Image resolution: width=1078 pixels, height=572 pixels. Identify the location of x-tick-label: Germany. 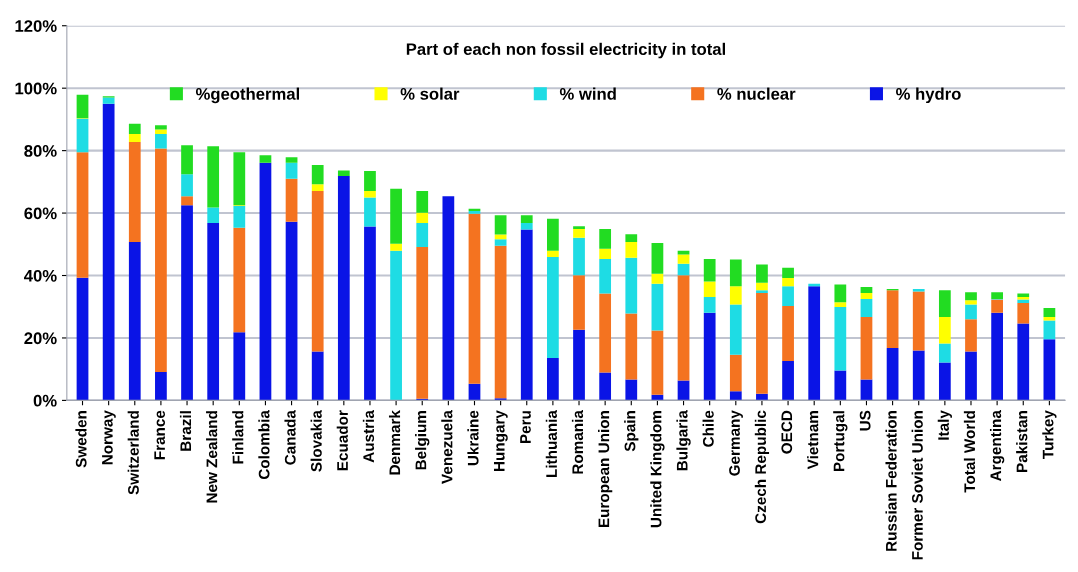
(736, 443).